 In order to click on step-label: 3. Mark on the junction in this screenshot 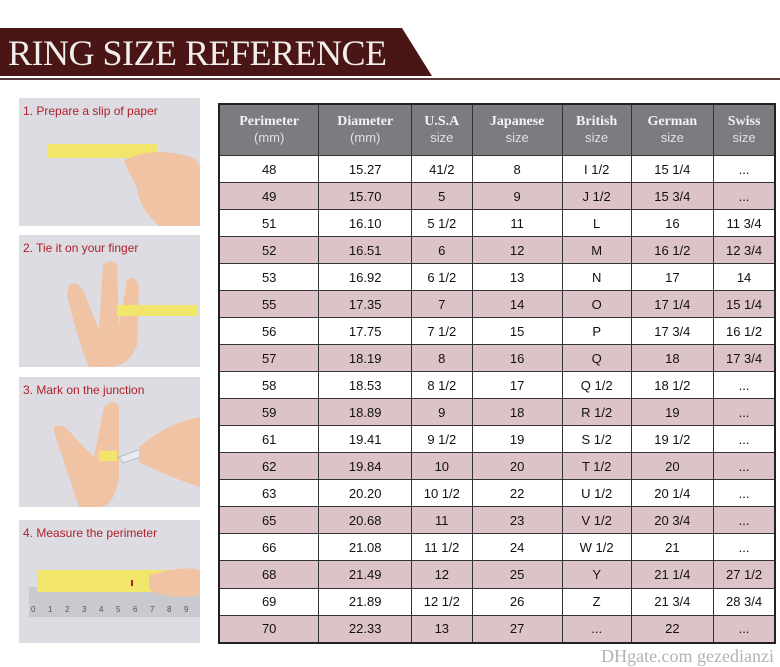, I will do `click(84, 390)`.